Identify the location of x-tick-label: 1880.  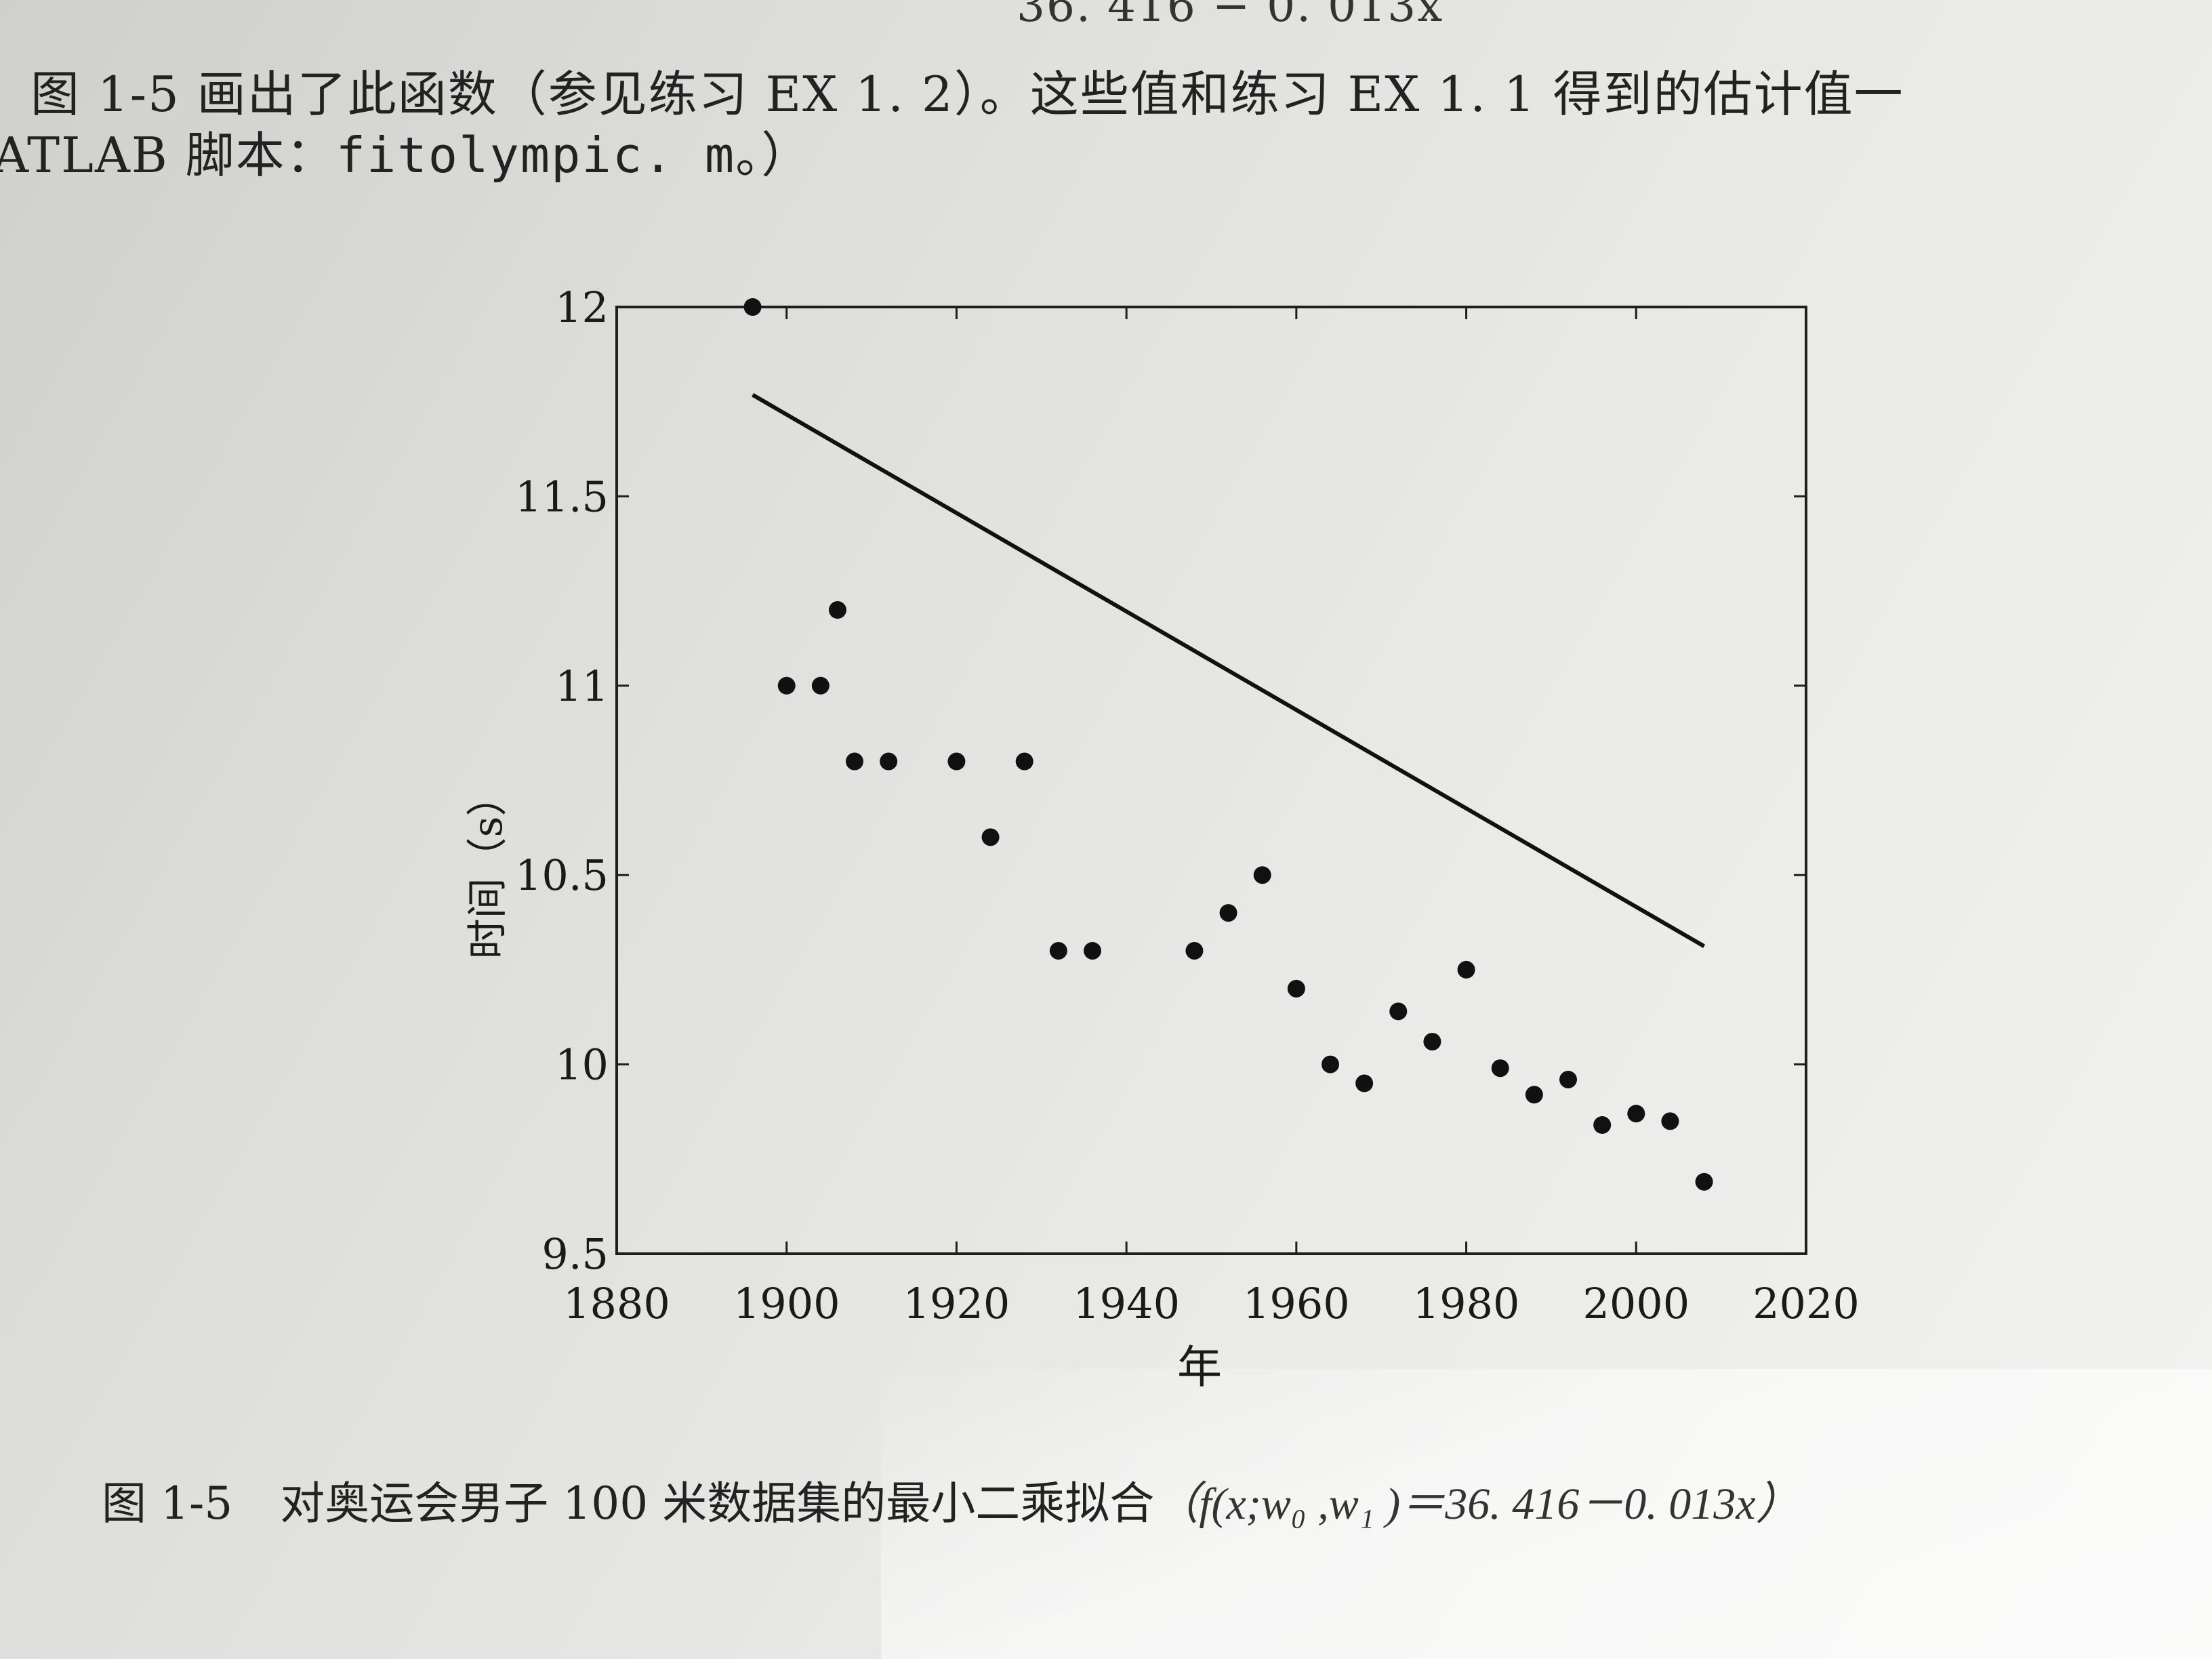
(616, 1303).